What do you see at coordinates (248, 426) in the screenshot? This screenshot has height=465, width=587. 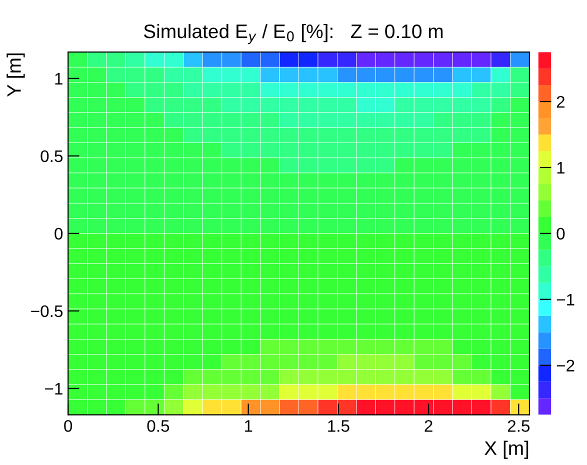 I see `x-tick-label: 1` at bounding box center [248, 426].